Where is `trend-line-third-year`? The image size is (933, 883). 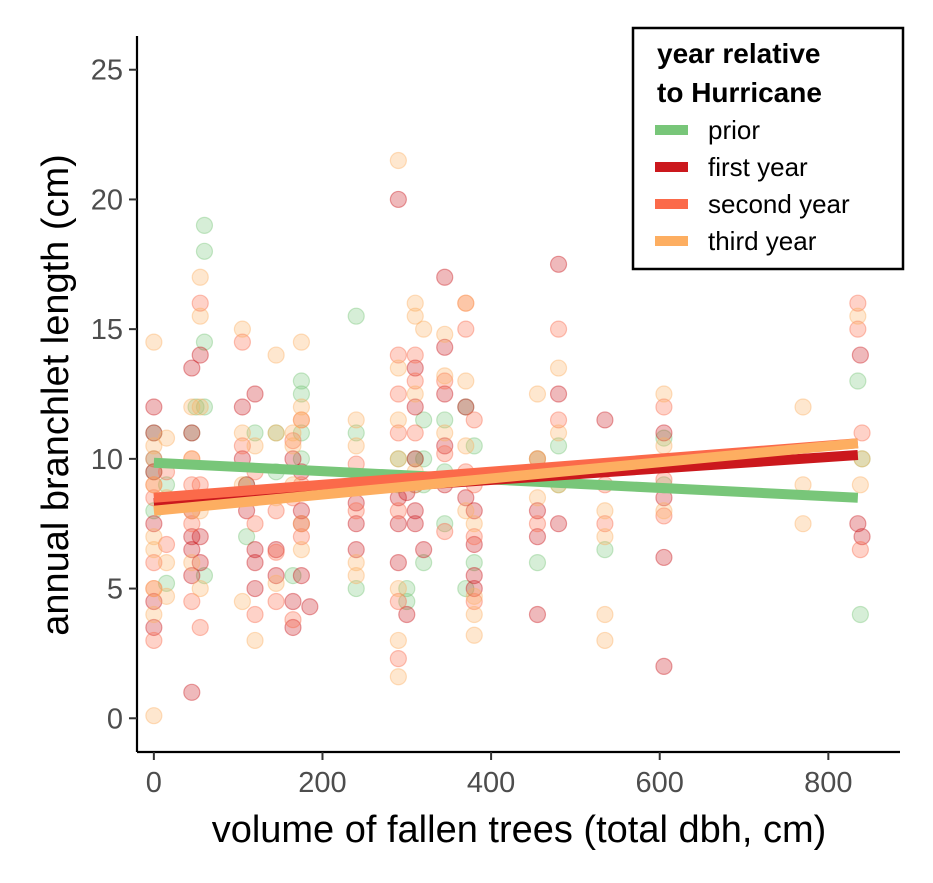 trend-line-third-year is located at coordinates (506, 477).